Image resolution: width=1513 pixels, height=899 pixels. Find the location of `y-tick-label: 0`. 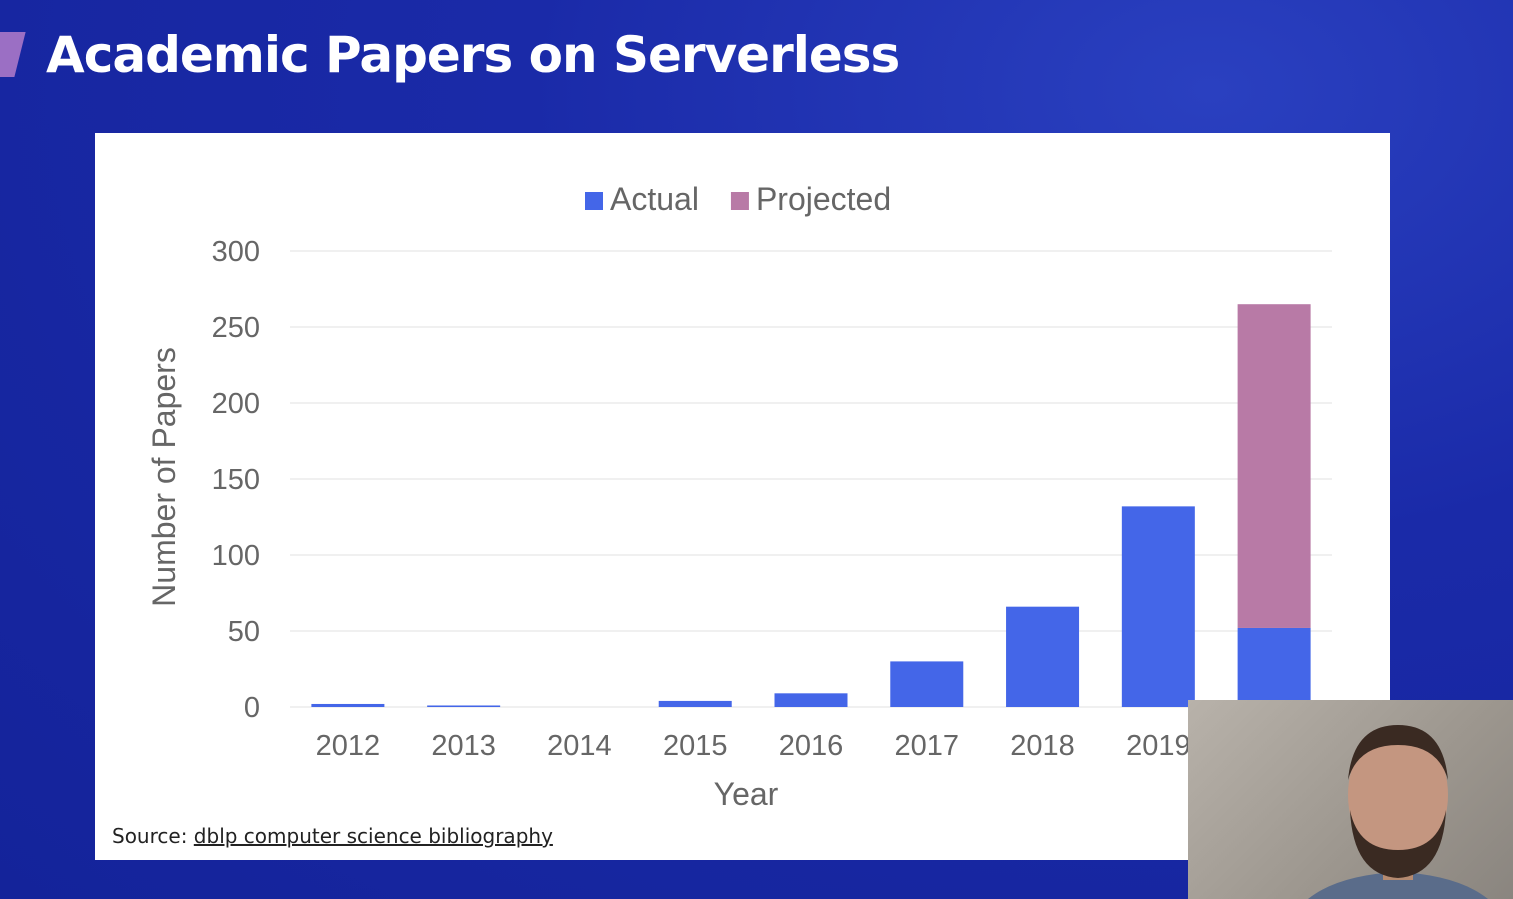

y-tick-label: 0 is located at coordinates (252, 708).